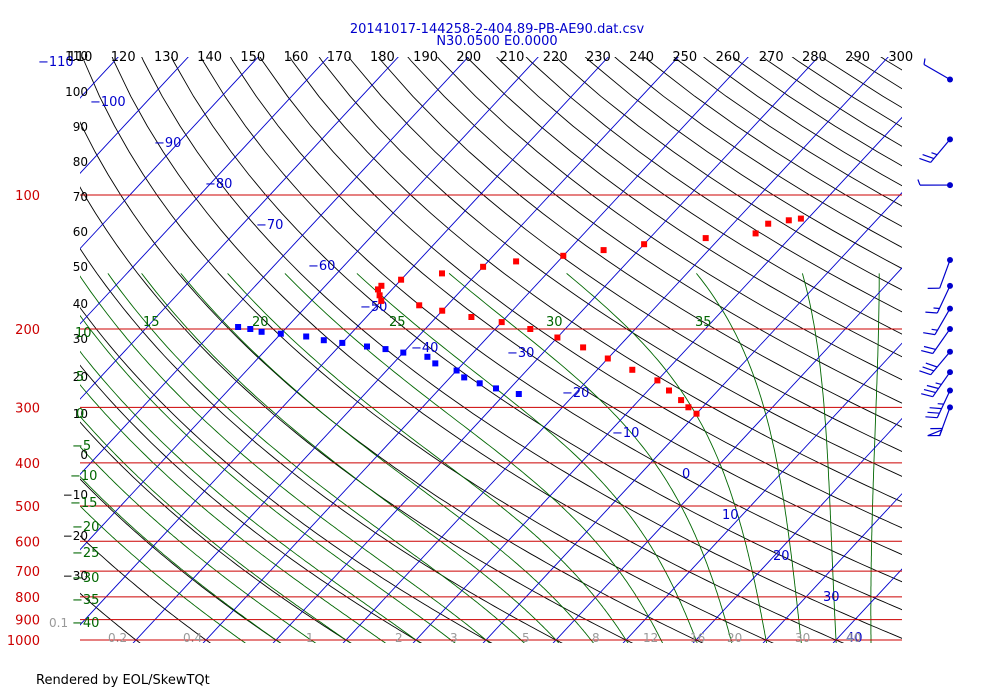 Image resolution: width=1000 pixels, height=700 pixels. I want to click on isotherm-label: −60, so click(321, 266).